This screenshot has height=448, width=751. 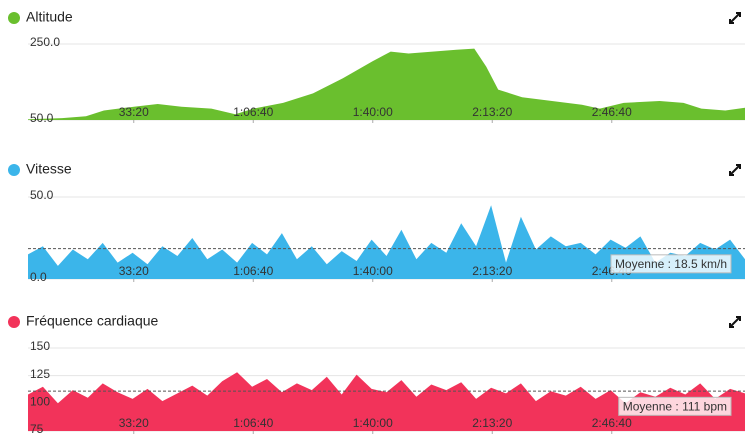 I want to click on average-label: Moyenne : 111 bpm, so click(x=675, y=406).